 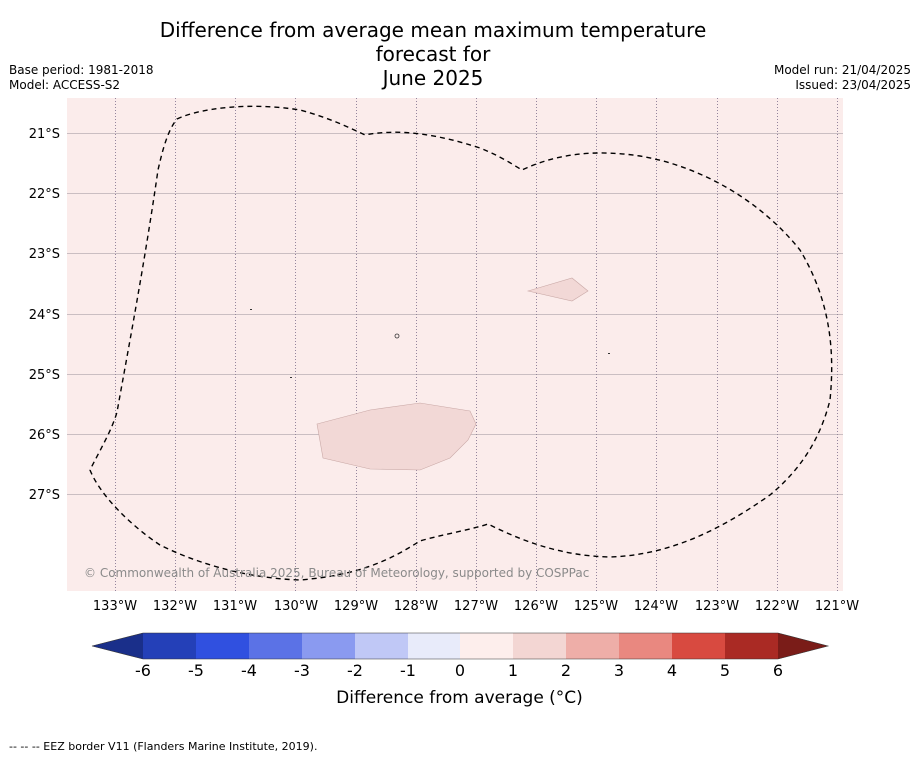 What do you see at coordinates (536, 606) in the screenshot?
I see `lon-label: 126°W` at bounding box center [536, 606].